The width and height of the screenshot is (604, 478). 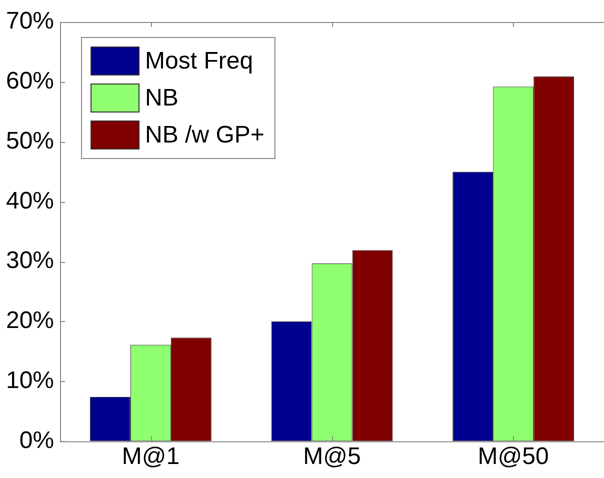 I want to click on x-tick-label: M@1, so click(x=151, y=456).